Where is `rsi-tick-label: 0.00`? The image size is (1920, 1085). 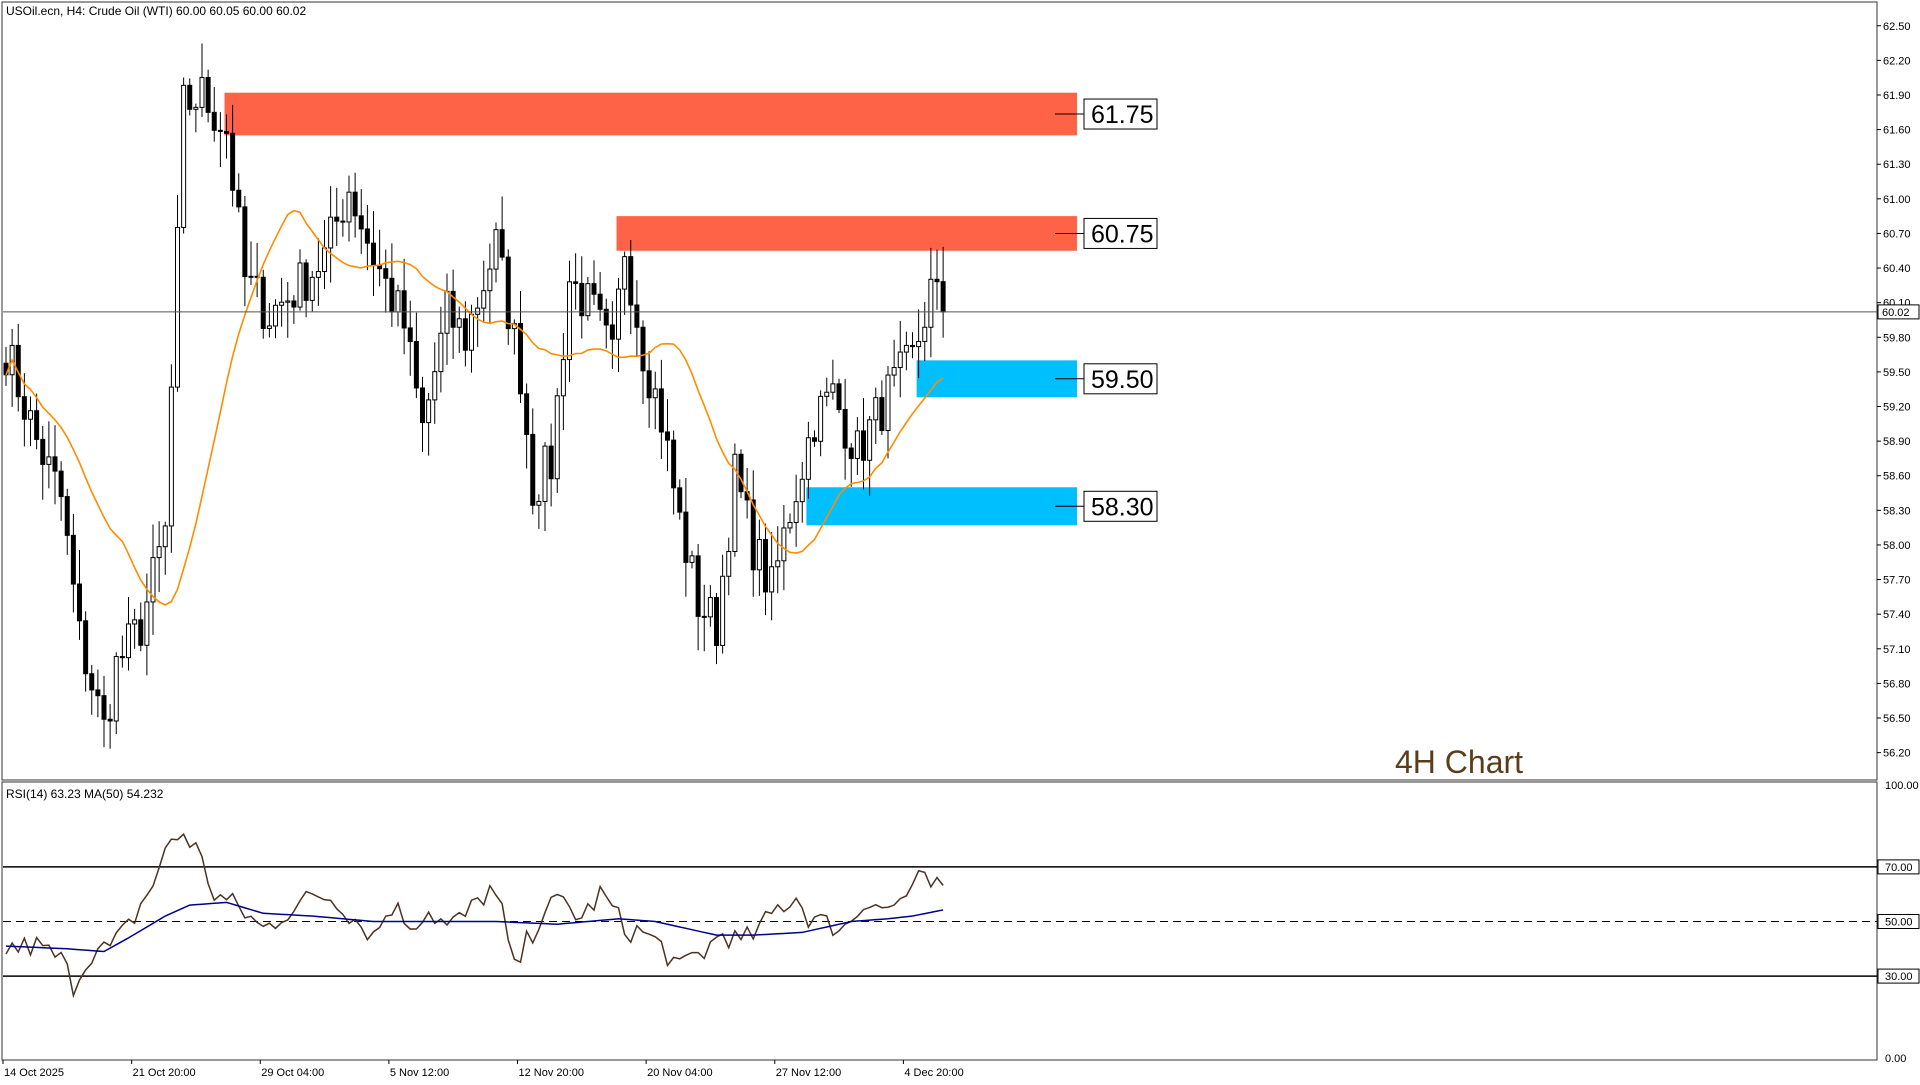 rsi-tick-label: 0.00 is located at coordinates (1895, 1059).